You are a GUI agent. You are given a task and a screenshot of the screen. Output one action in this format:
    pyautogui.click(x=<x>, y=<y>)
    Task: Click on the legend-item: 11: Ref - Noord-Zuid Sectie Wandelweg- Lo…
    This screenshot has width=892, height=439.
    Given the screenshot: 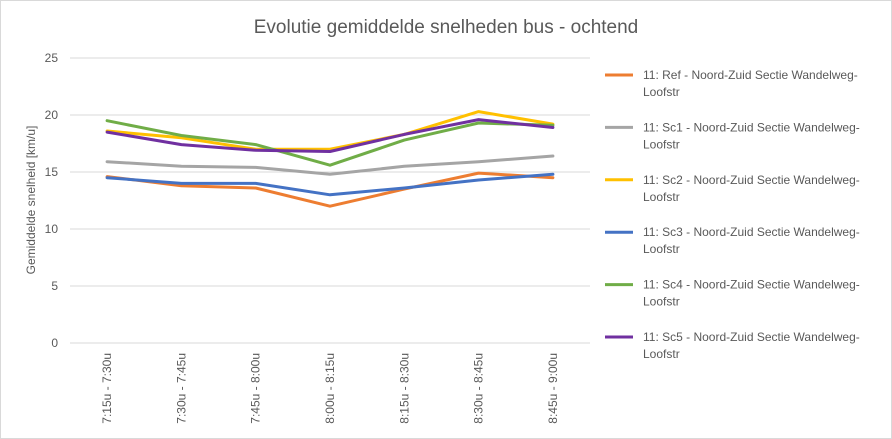 What is the action you would take?
    pyautogui.click(x=731, y=83)
    